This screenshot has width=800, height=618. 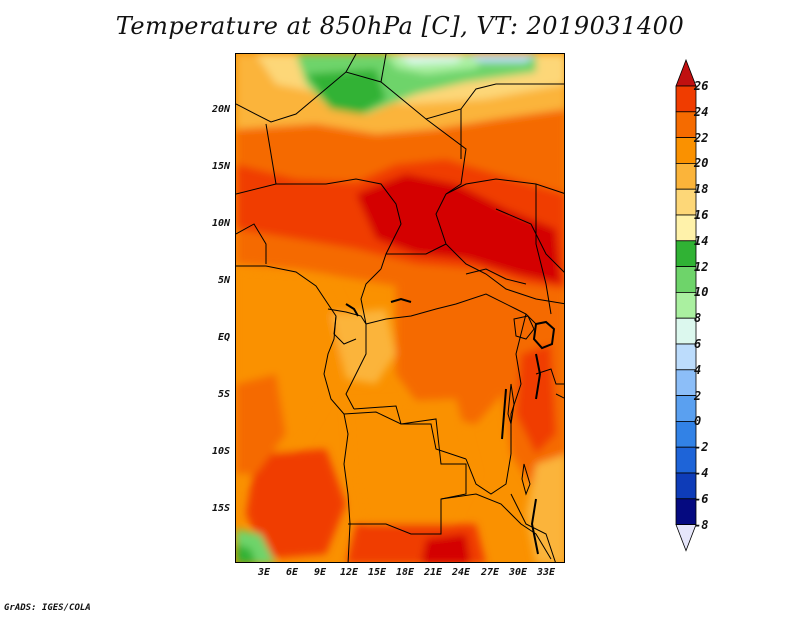 What do you see at coordinates (220, 223) in the screenshot?
I see `lat-label-10n: 10N` at bounding box center [220, 223].